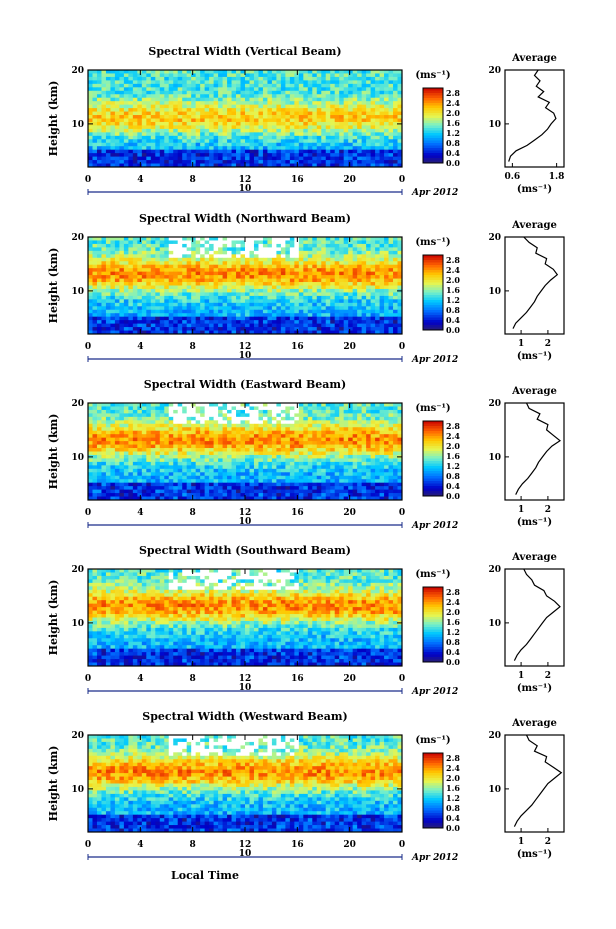  Describe the element at coordinates (140, 679) in the screenshot. I see `x-tick-label: 4` at that location.